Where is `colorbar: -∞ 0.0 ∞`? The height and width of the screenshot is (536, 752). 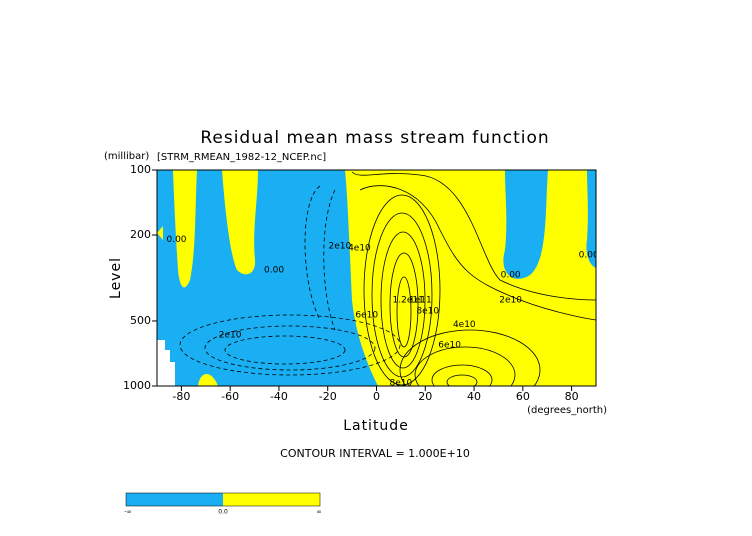
colorbar: -∞ 0.0 ∞ is located at coordinates (223, 504).